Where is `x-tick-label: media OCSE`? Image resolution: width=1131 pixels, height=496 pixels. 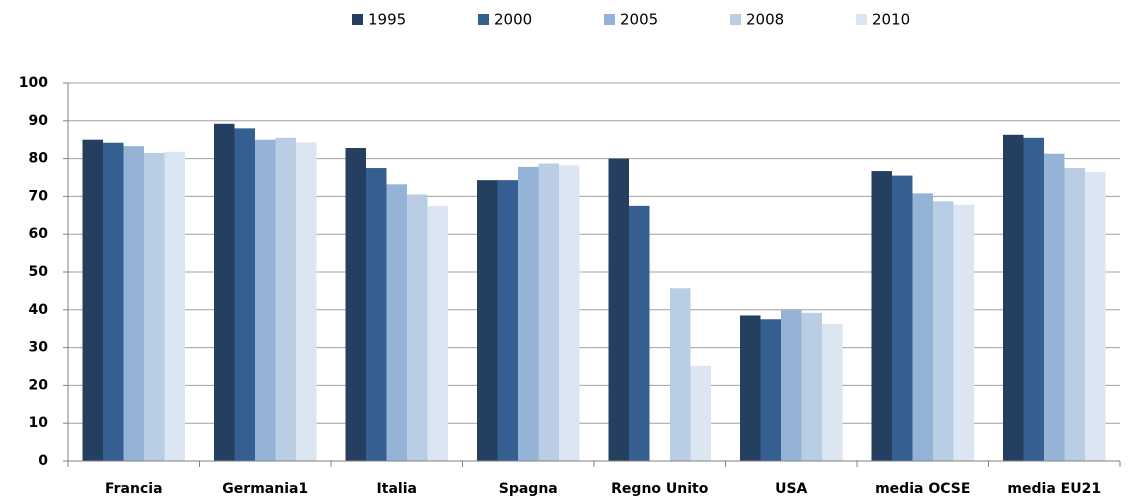
x-tick-label: media OCSE is located at coordinates (922, 488).